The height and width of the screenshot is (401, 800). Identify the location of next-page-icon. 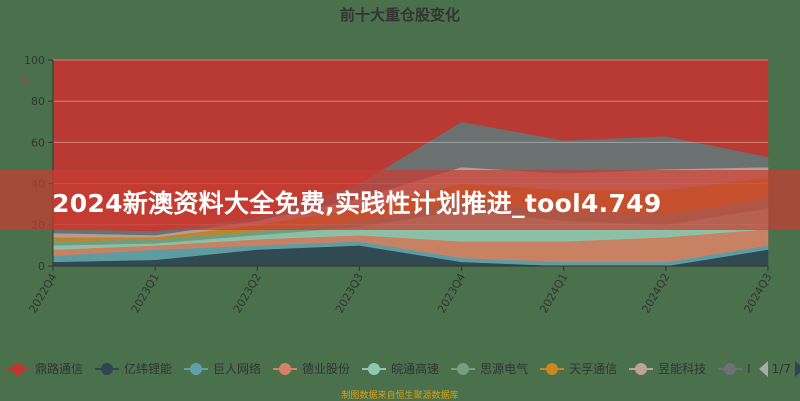
(797, 368).